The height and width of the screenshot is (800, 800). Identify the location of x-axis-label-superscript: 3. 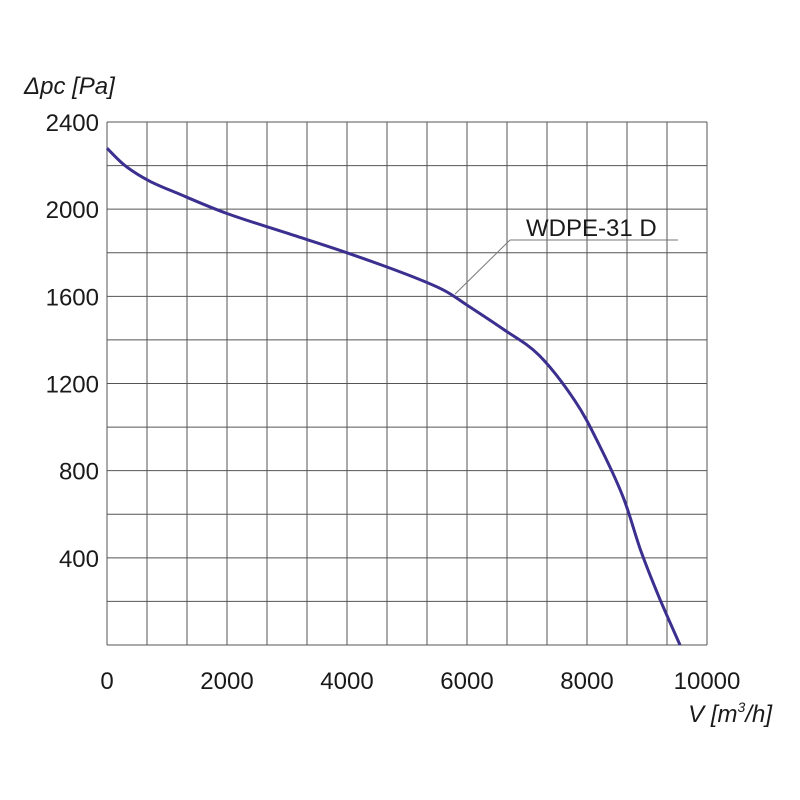
(742, 707).